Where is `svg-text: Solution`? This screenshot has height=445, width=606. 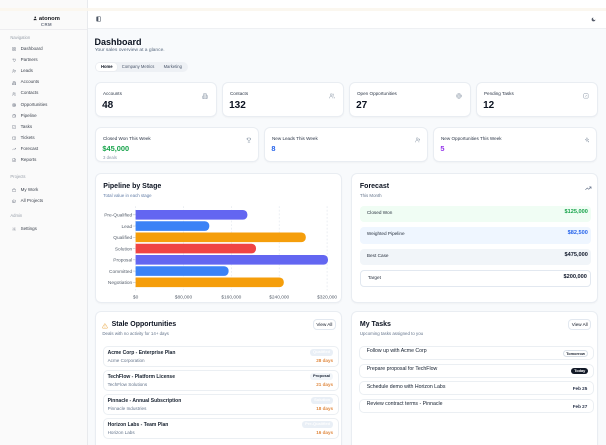 svg-text: Solution is located at coordinates (124, 249).